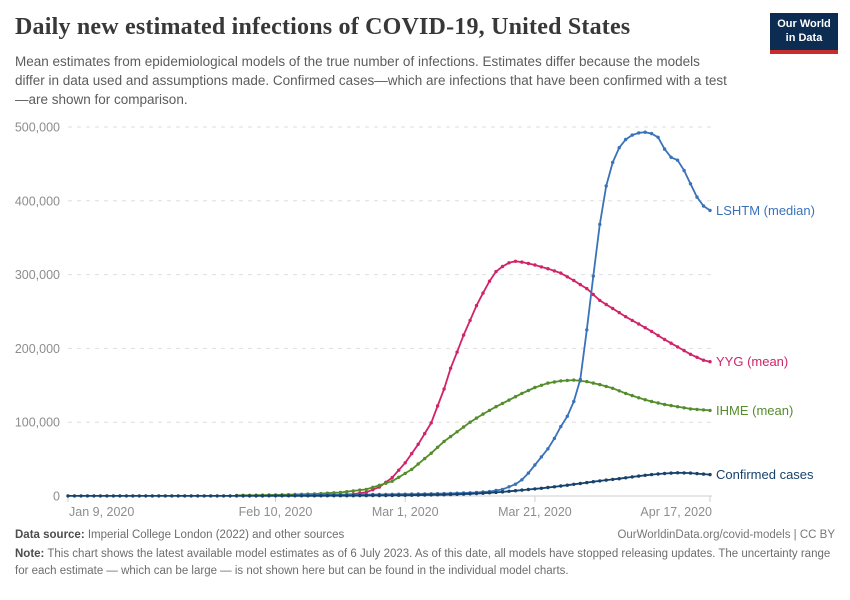  What do you see at coordinates (752, 361) in the screenshot?
I see `series-label-yyg: YYG (mean)` at bounding box center [752, 361].